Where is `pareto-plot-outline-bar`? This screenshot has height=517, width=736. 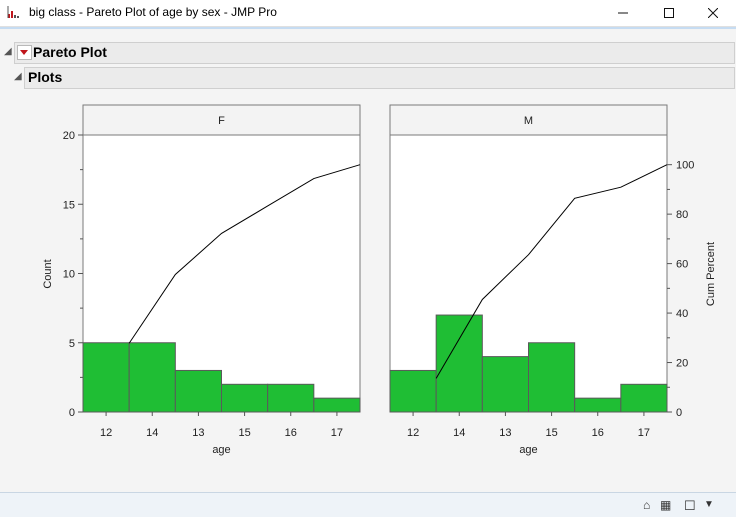 pareto-plot-outline-bar is located at coordinates (374, 53).